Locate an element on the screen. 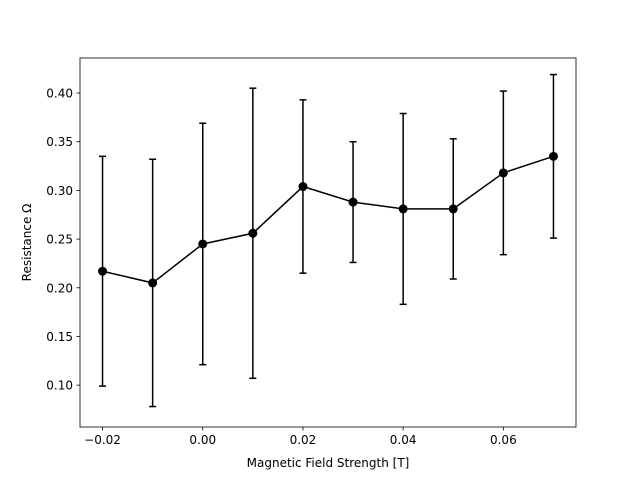 The width and height of the screenshot is (640, 480). y-tick-label: 0.30 is located at coordinates (59, 191).